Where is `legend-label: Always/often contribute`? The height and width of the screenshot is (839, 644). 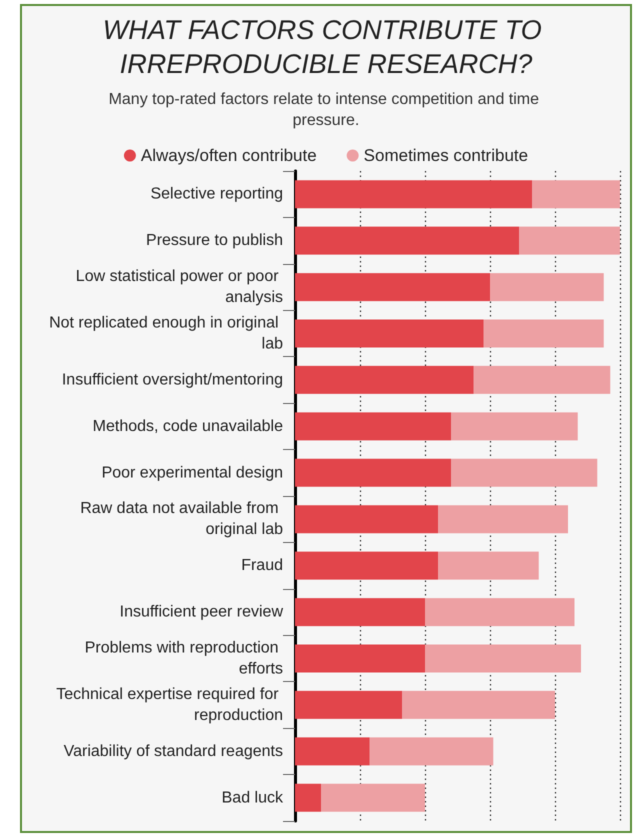 legend-label: Always/often contribute is located at coordinates (228, 155).